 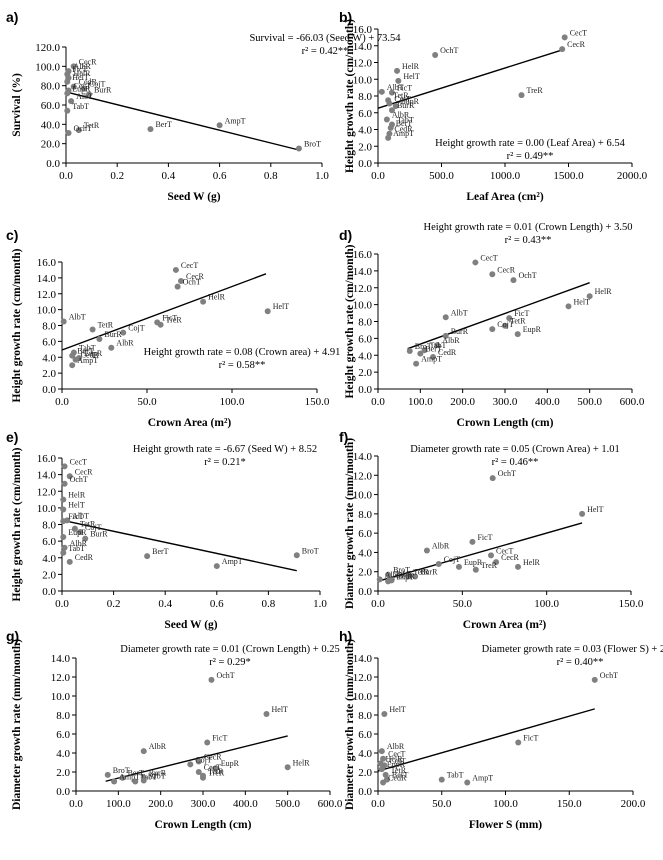 I want to click on point-label: BroT, so click(x=310, y=550).